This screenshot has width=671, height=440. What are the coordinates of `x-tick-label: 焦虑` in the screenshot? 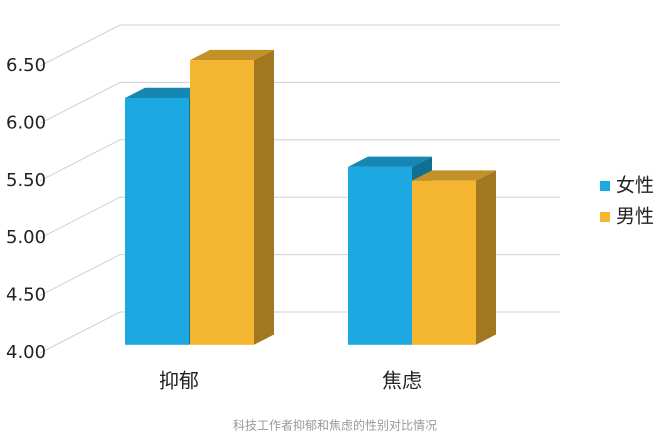 It's located at (402, 381).